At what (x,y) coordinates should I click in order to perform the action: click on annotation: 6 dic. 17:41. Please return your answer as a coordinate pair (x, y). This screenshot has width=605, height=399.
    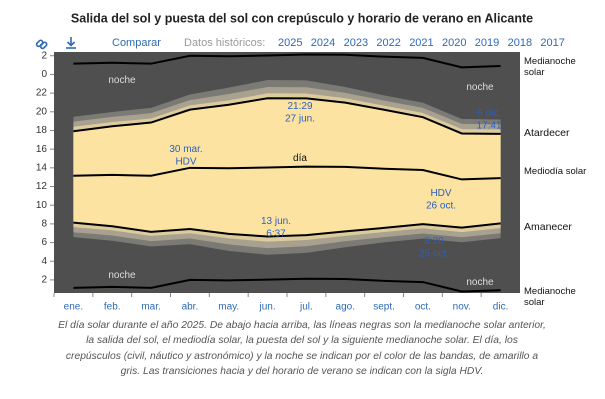
    Looking at the image, I should click on (488, 120).